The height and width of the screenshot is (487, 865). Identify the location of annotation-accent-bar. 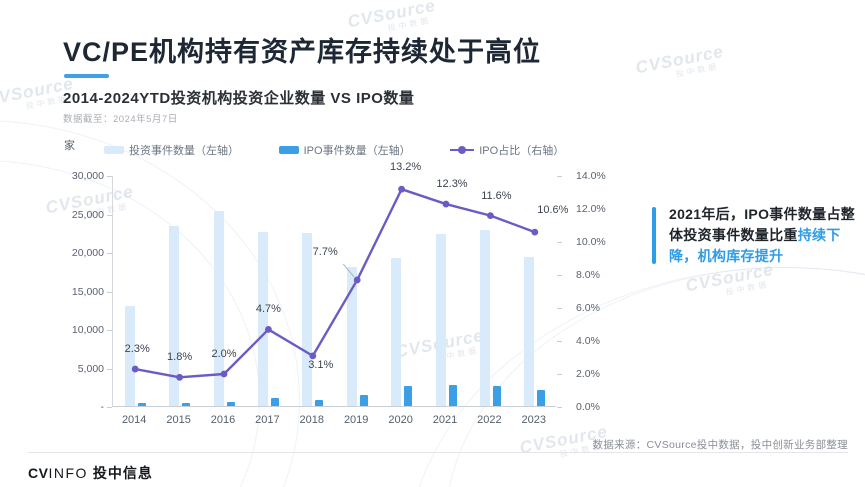
(654, 235).